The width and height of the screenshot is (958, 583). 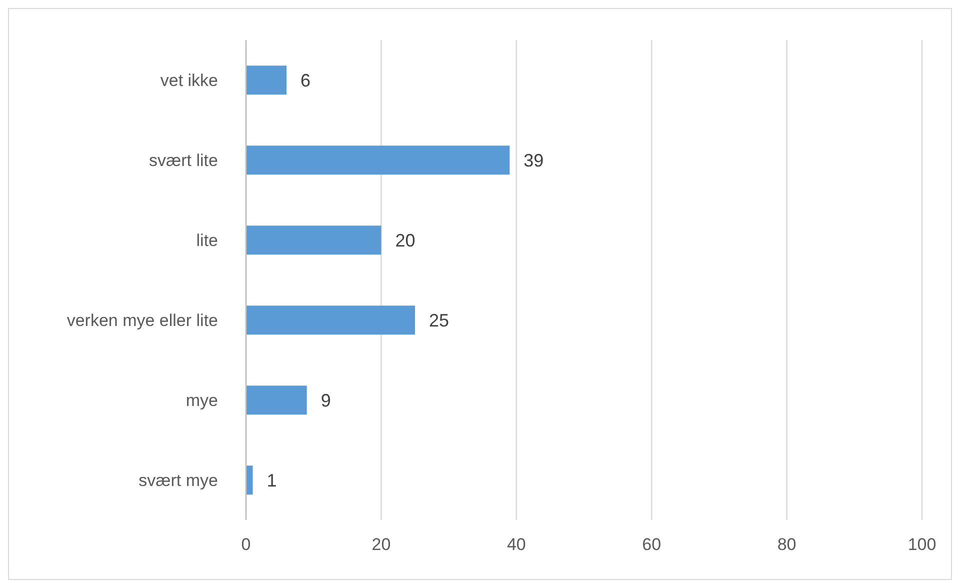 What do you see at coordinates (142, 320) in the screenshot?
I see `y-tick-label: verken mye eller lite` at bounding box center [142, 320].